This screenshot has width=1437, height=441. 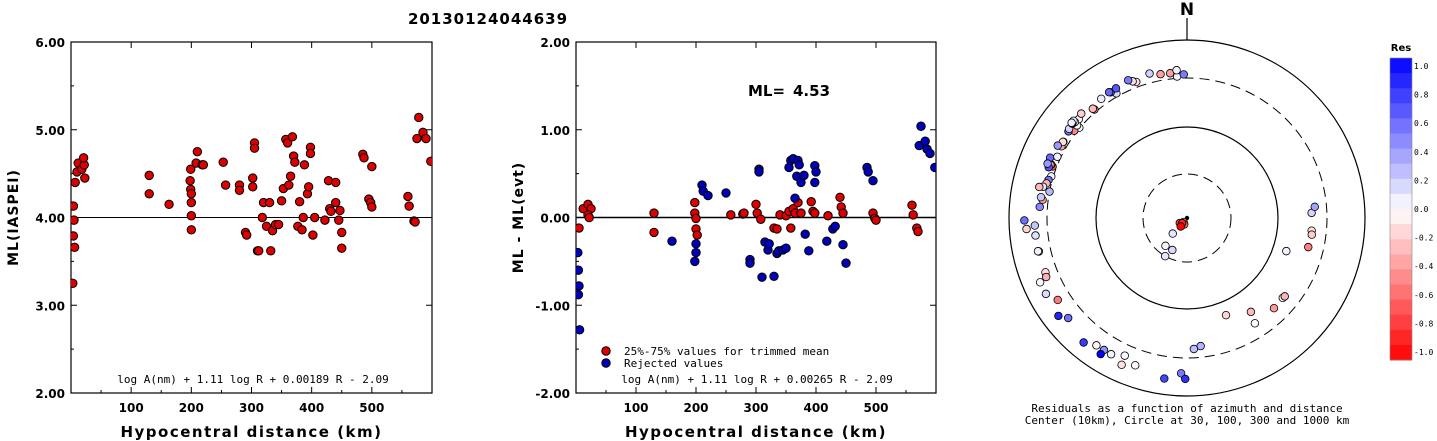 What do you see at coordinates (1421, 209) in the screenshot?
I see `colorbar-tick-label: 0.0` at bounding box center [1421, 209].